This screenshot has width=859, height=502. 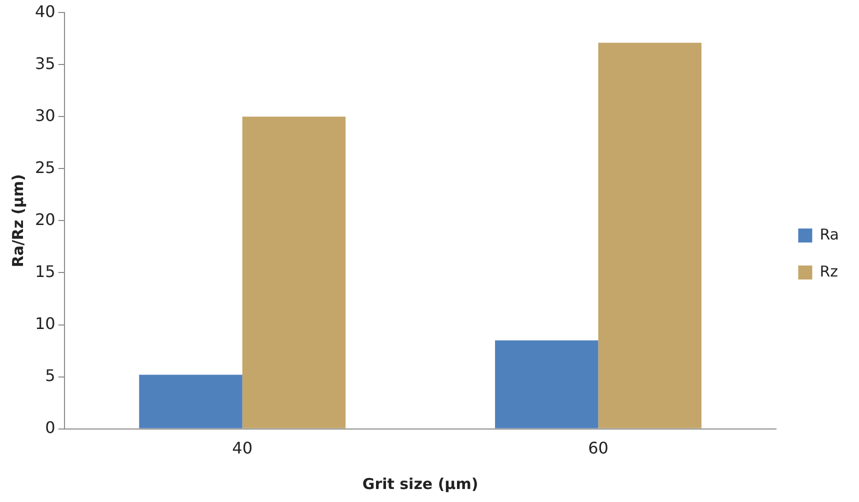 I want to click on x-tick-label: 60, so click(x=598, y=448).